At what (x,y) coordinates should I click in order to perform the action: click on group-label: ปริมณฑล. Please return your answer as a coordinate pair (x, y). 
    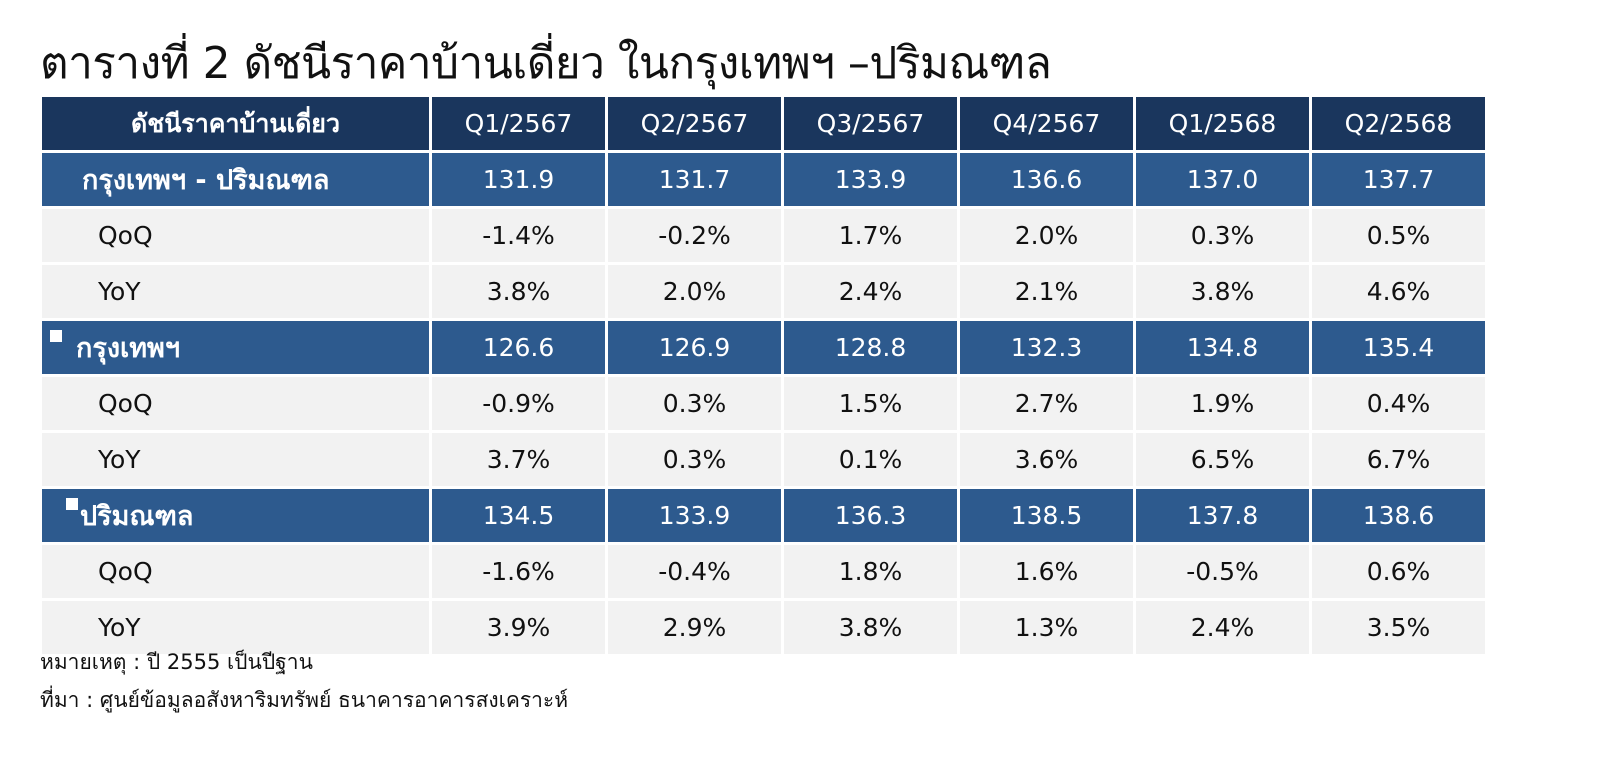
    Looking at the image, I should click on (137, 516).